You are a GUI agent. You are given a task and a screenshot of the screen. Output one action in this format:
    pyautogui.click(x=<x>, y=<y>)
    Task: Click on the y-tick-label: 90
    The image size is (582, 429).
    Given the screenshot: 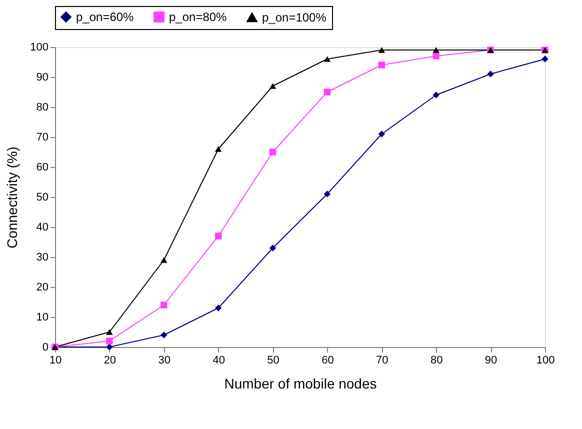 What is the action you would take?
    pyautogui.click(x=42, y=78)
    